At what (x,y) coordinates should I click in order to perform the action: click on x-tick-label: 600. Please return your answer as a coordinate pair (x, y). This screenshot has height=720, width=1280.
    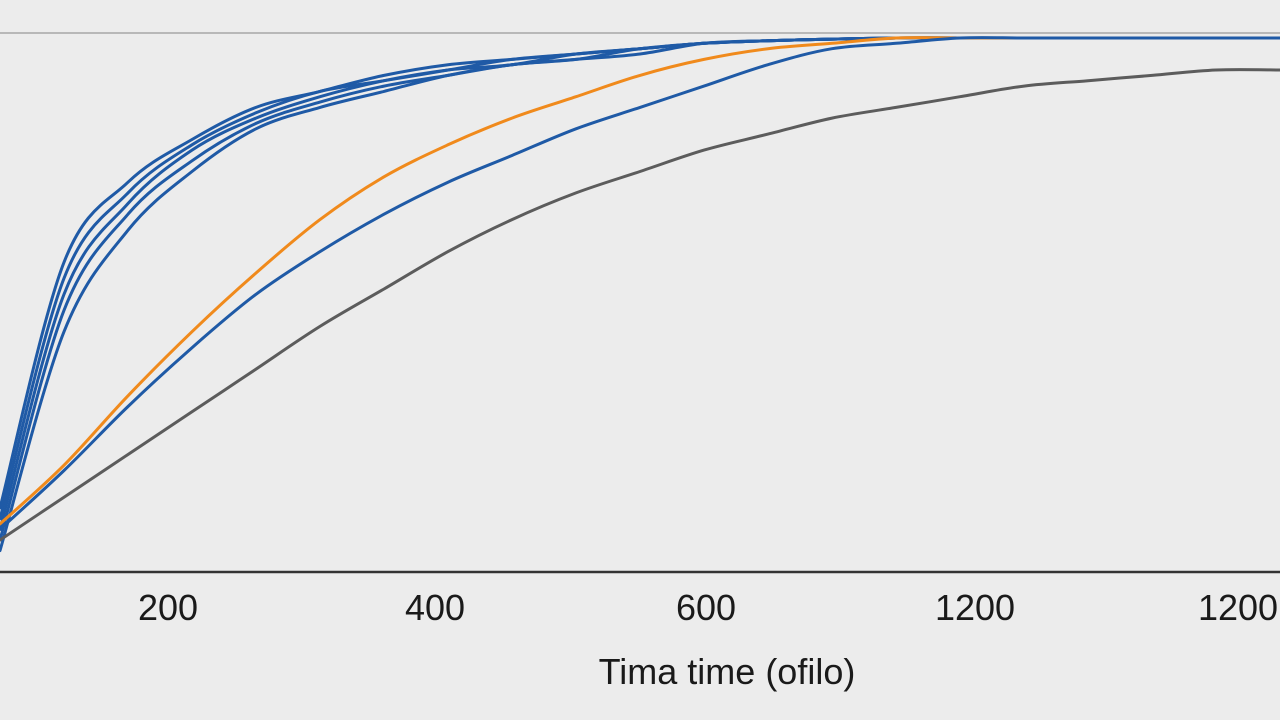
    Looking at the image, I should click on (706, 607).